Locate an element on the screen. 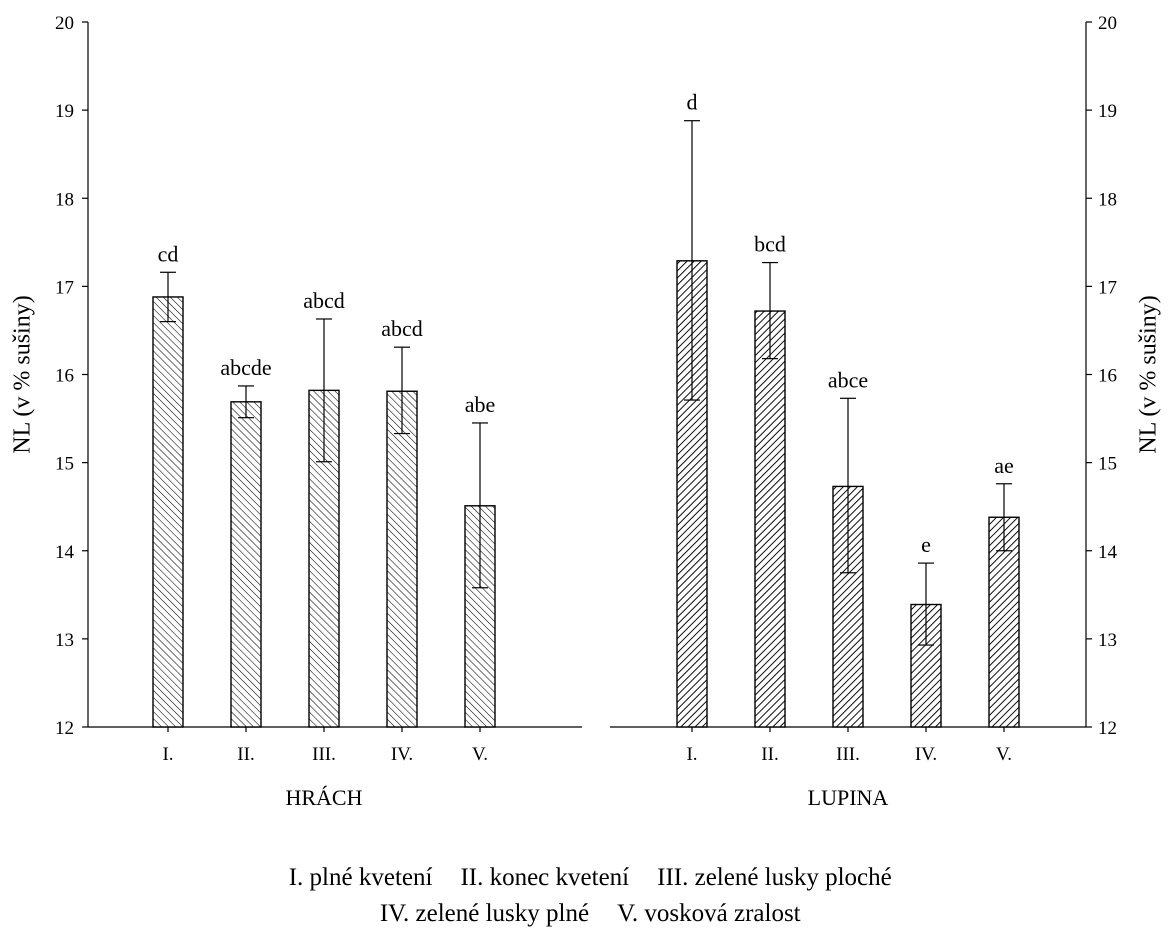 Image resolution: width=1168 pixels, height=928 pixels. panel-2-x-tick-label-4: IV. is located at coordinates (926, 754).